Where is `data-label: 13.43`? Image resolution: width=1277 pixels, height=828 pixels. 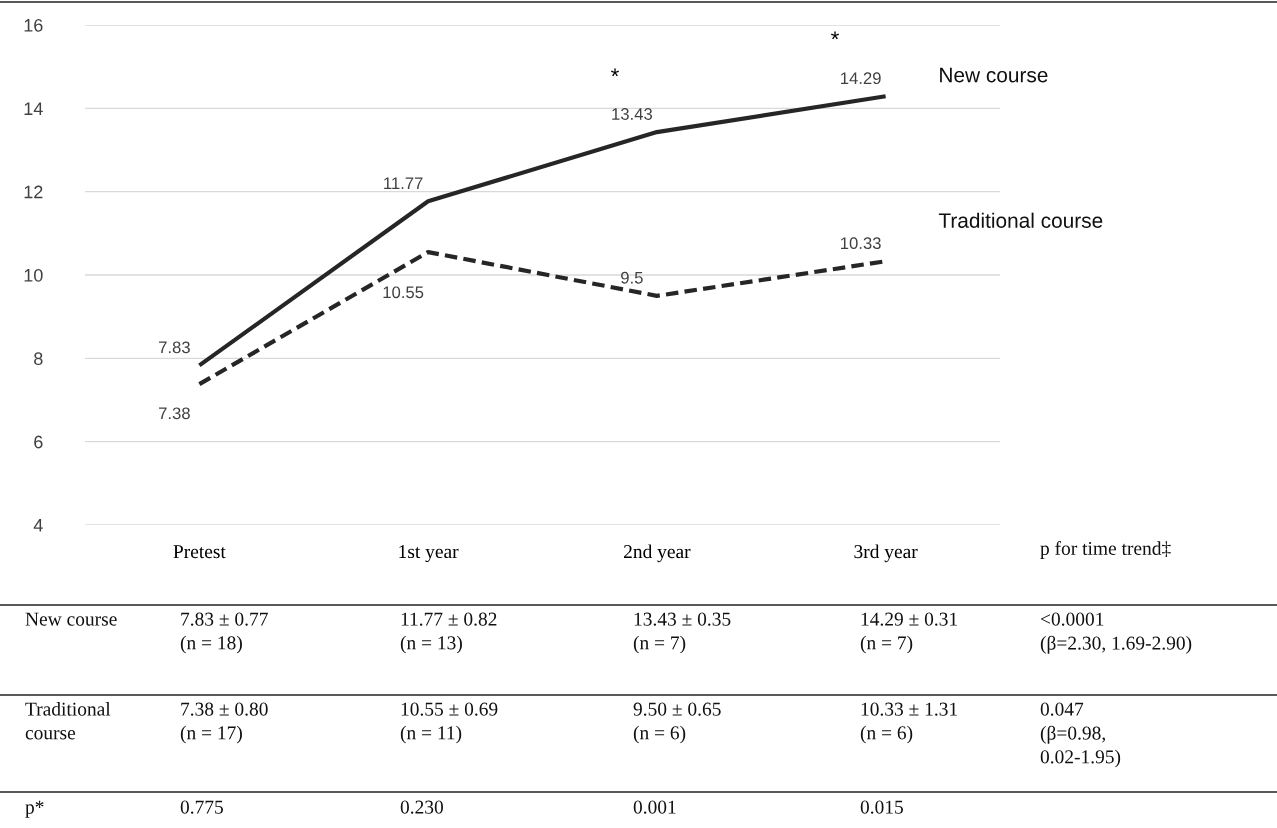
data-label: 13.43 is located at coordinates (632, 114).